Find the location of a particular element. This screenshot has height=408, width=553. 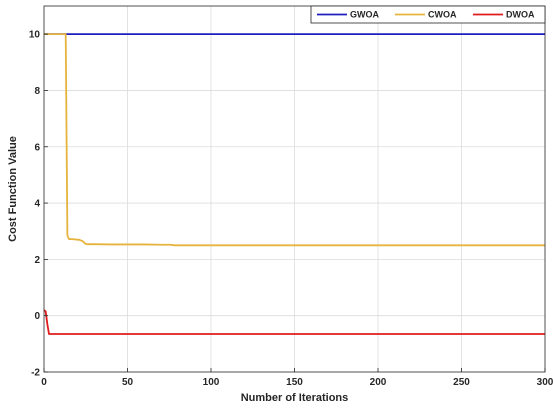

y-tick-label: 6 is located at coordinates (37, 147).